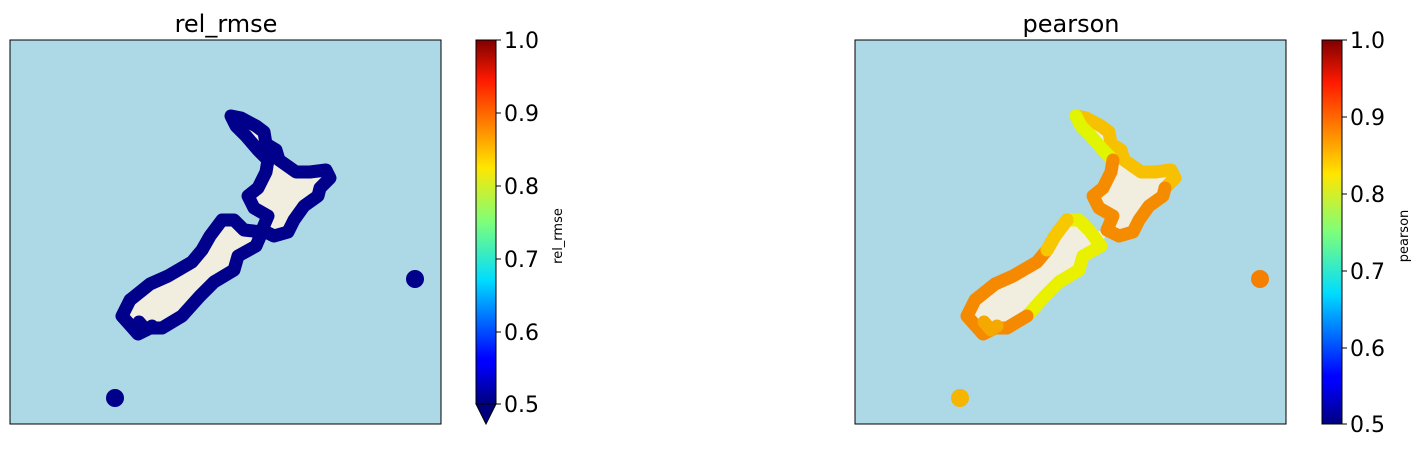 The width and height of the screenshot is (1420, 449). What do you see at coordinates (1404, 236) in the screenshot?
I see `colorbar-label: pearson` at bounding box center [1404, 236].